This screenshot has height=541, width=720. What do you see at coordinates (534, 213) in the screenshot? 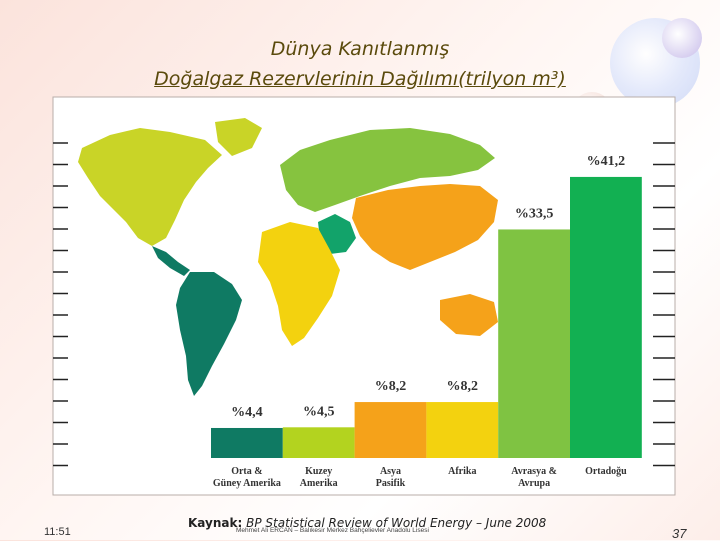
I see `value-label: %33,5` at bounding box center [534, 213].